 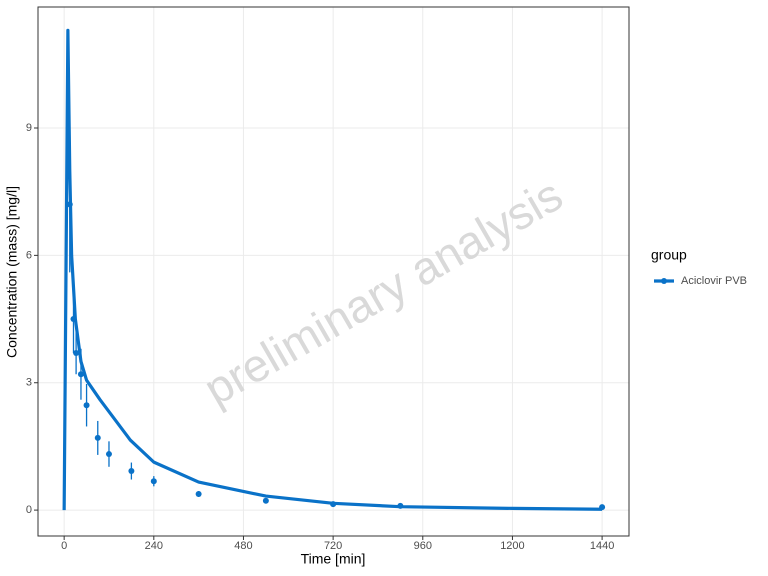 What do you see at coordinates (12, 272) in the screenshot?
I see `y-axis-title: Concentration (mass) [mg/l]` at bounding box center [12, 272].